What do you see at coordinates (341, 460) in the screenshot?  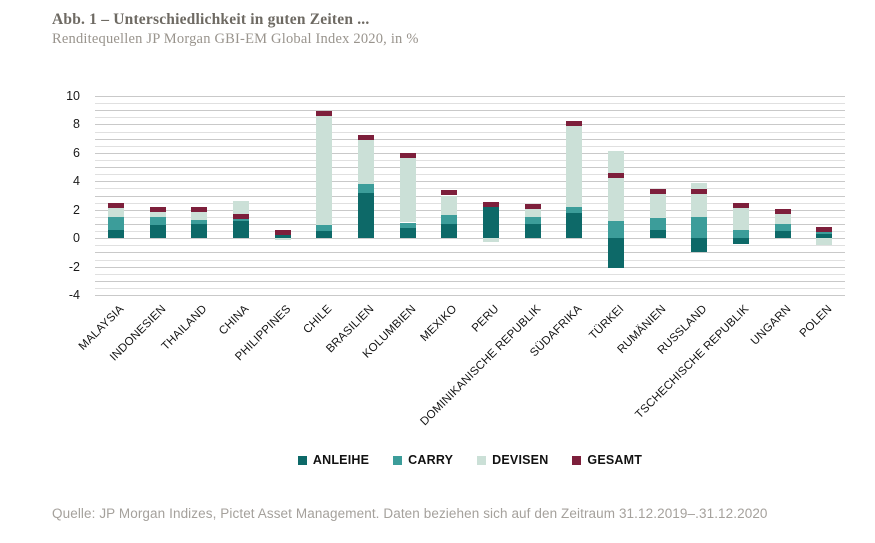 I see `legend-label-anleihe: ANLEIHE` at bounding box center [341, 460].